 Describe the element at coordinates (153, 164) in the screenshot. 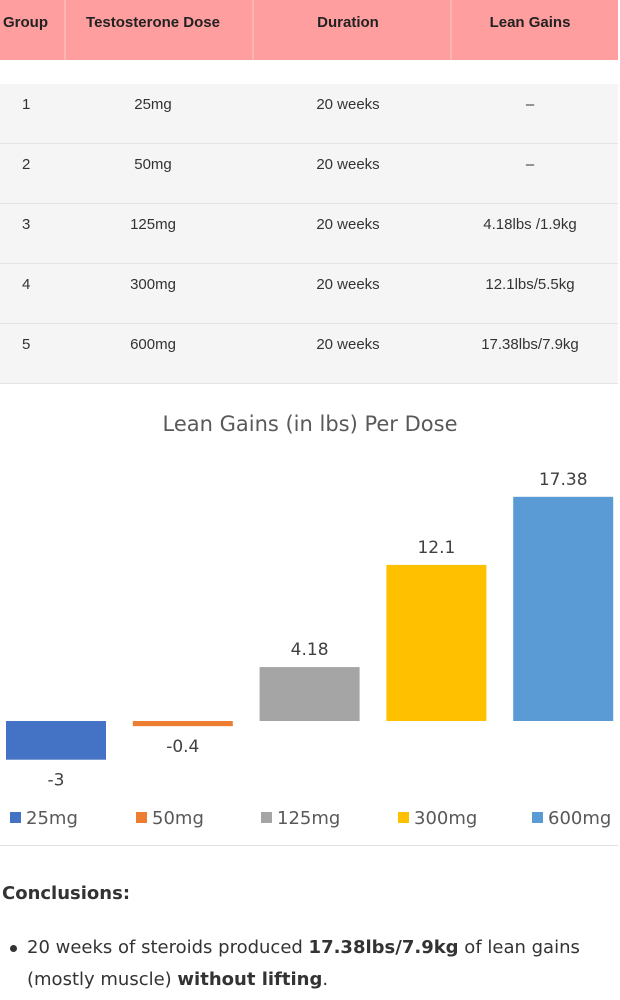

I see `cell-dose: 50mg` at that location.